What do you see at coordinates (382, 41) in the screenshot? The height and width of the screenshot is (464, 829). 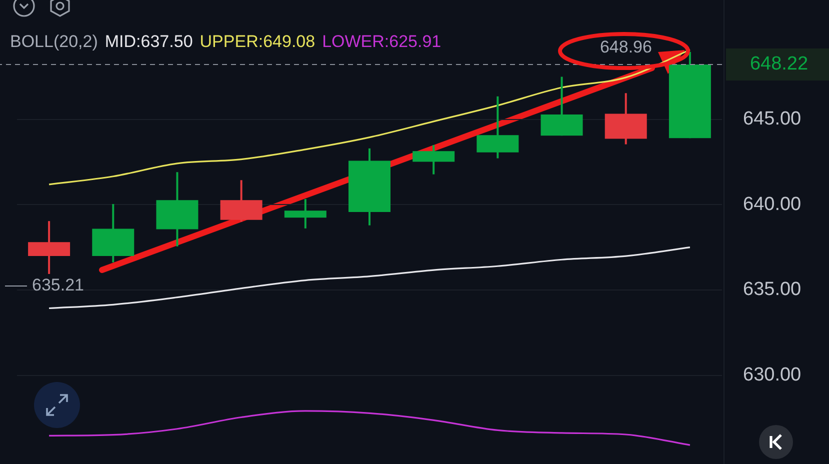 I see `text: LOWER:625.91` at bounding box center [382, 41].